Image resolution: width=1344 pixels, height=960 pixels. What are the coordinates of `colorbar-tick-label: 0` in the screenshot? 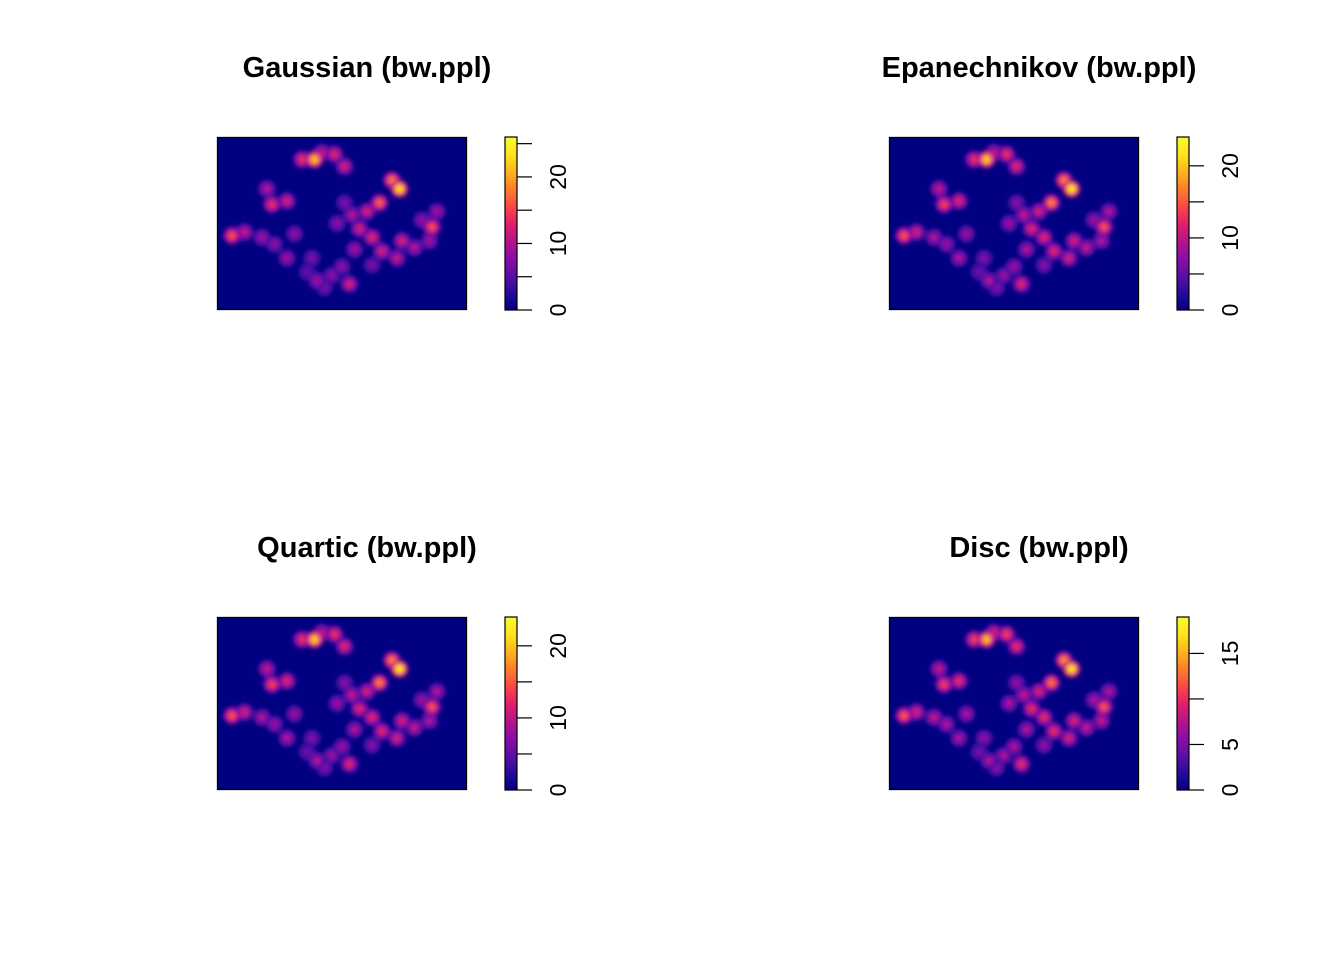 It's located at (558, 310).